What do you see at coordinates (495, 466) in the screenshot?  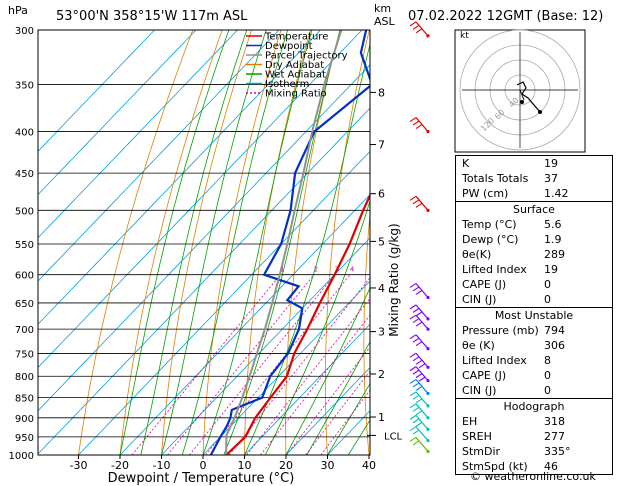 I see `index-label: StmSpd (kt)` at bounding box center [495, 466].